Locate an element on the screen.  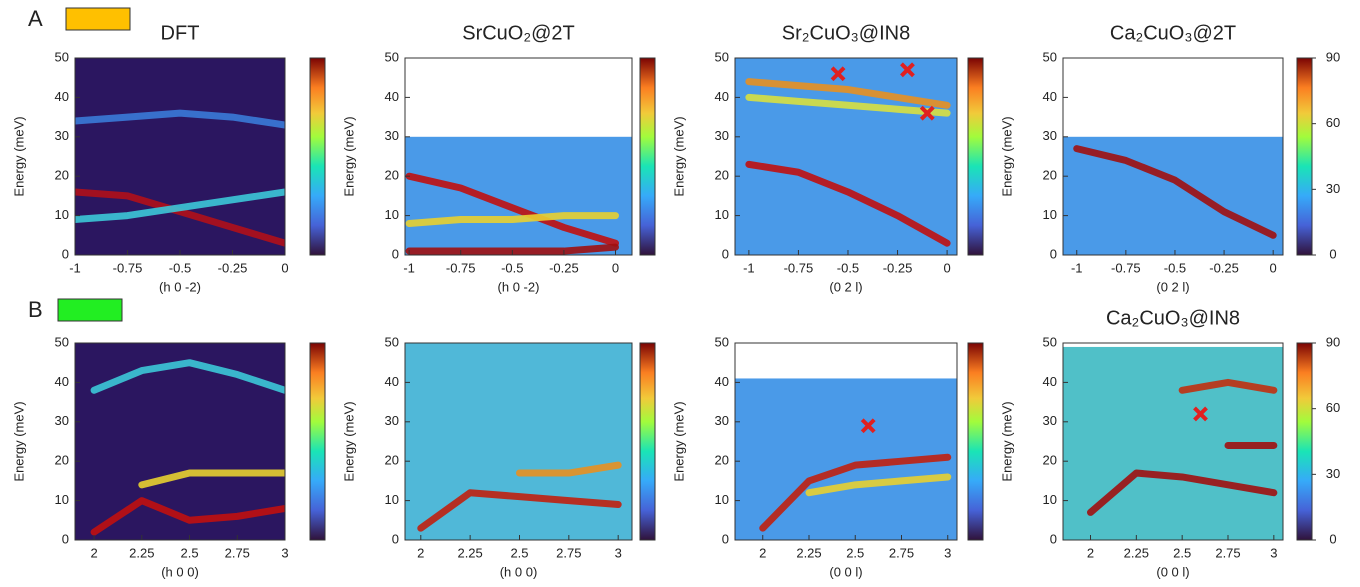
panel-title: Ca₂CuO₃@IN8 is located at coordinates (1173, 318).